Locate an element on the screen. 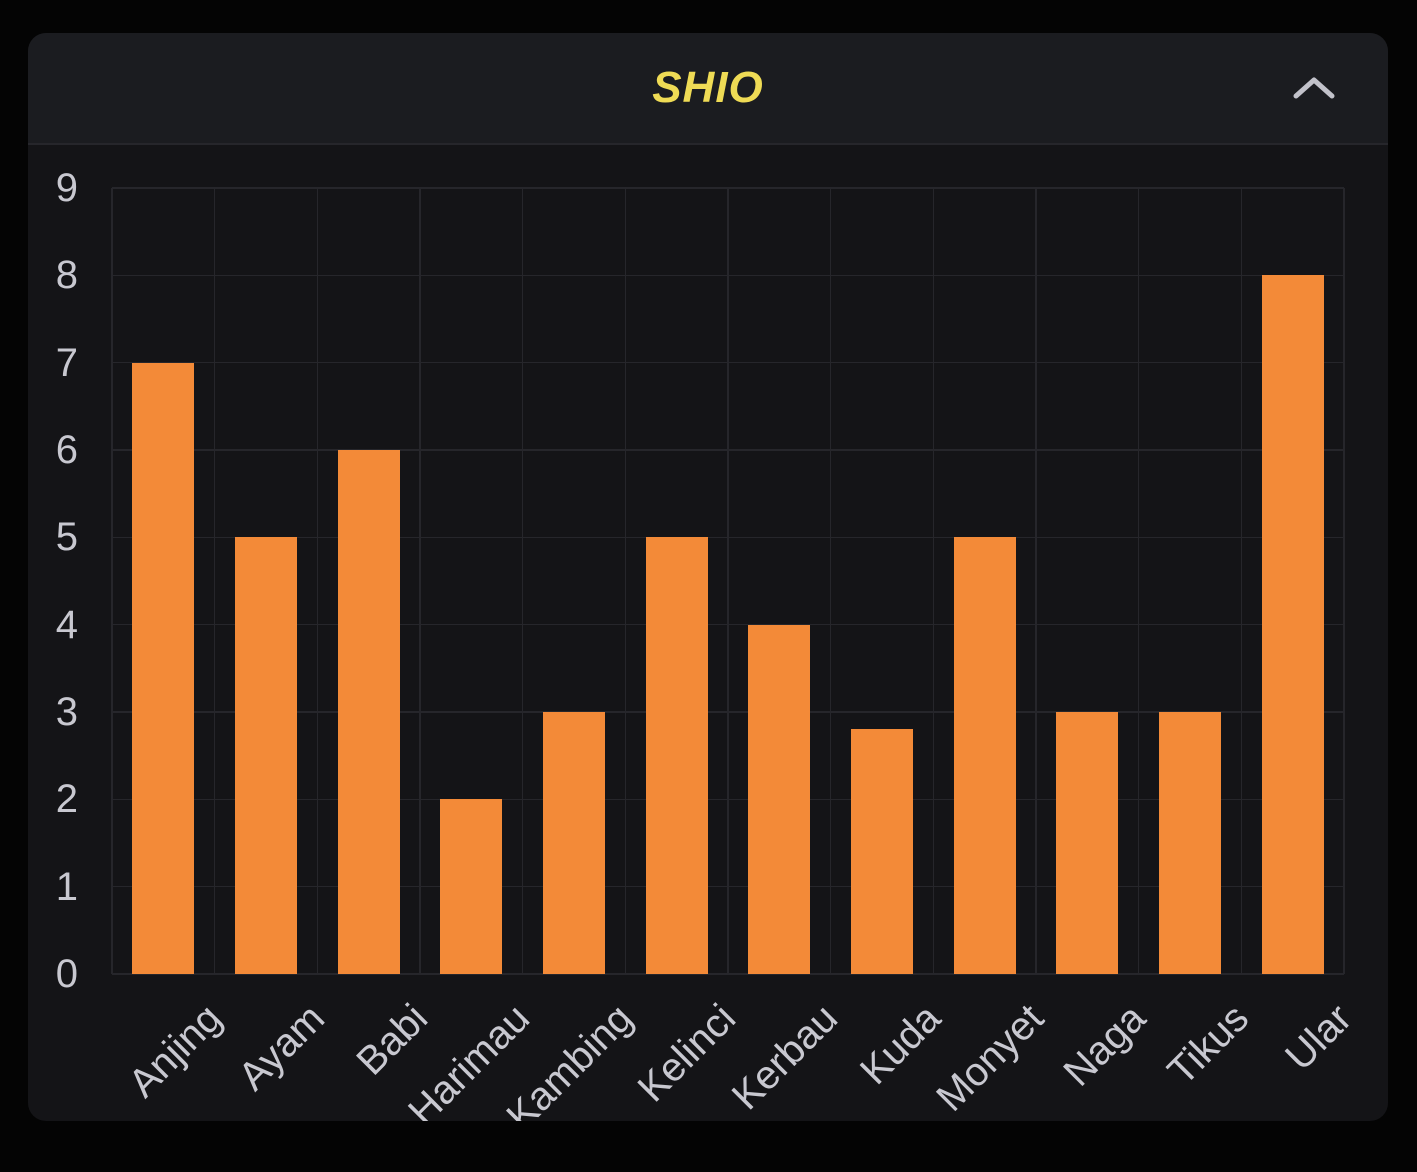 This screenshot has height=1172, width=1417. bar-babi is located at coordinates (368, 712).